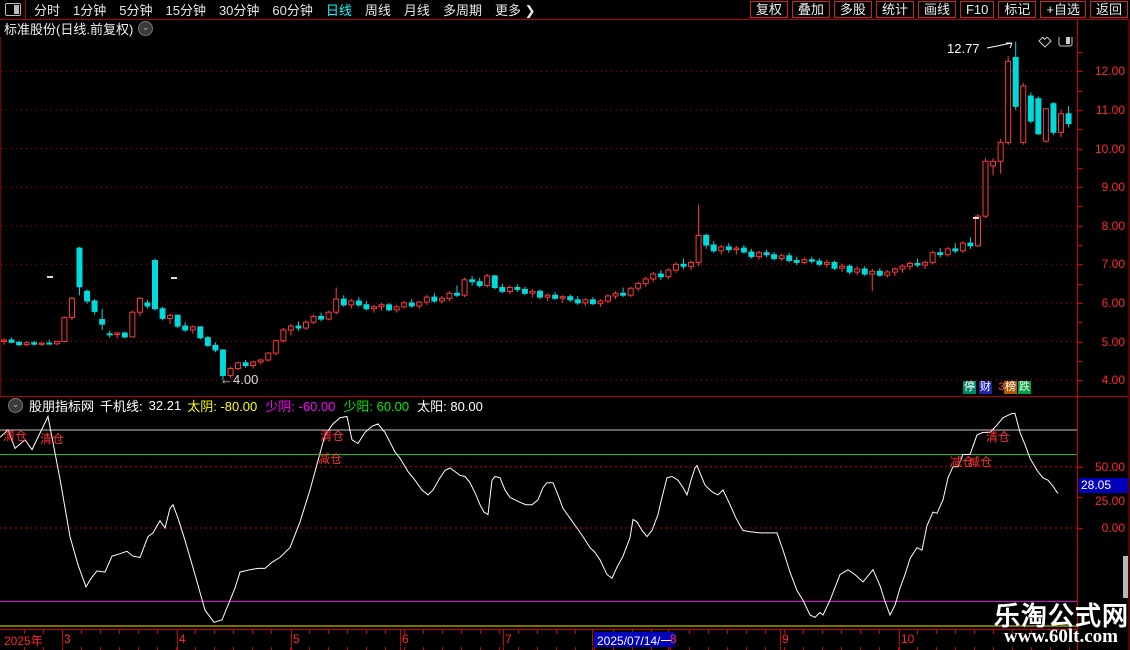 The width and height of the screenshot is (1130, 650). What do you see at coordinates (47, 10) in the screenshot?
I see `period-tab-0: 分时` at bounding box center [47, 10].